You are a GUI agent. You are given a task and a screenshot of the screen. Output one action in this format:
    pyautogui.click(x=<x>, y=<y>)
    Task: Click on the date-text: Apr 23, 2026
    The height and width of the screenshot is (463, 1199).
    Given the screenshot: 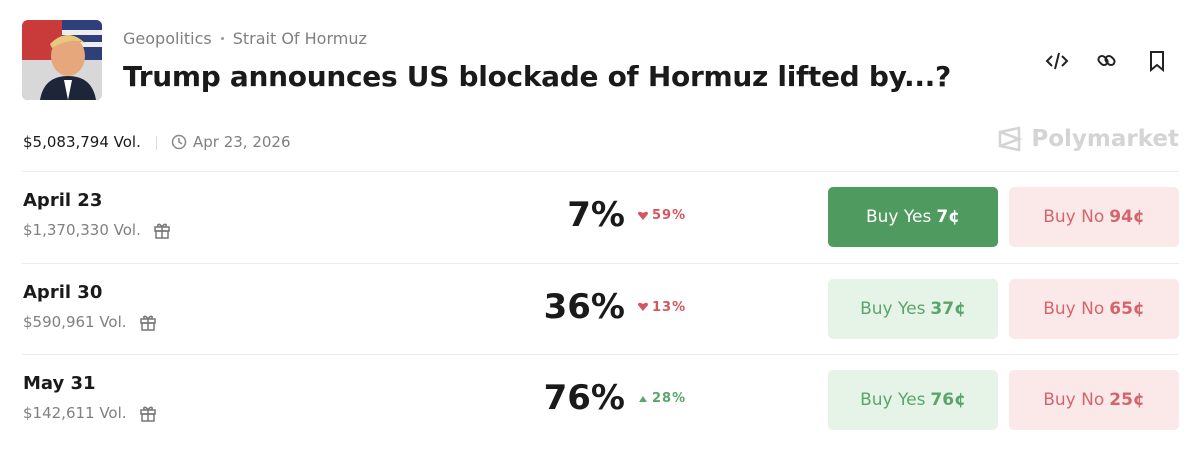 What is the action you would take?
    pyautogui.click(x=242, y=142)
    